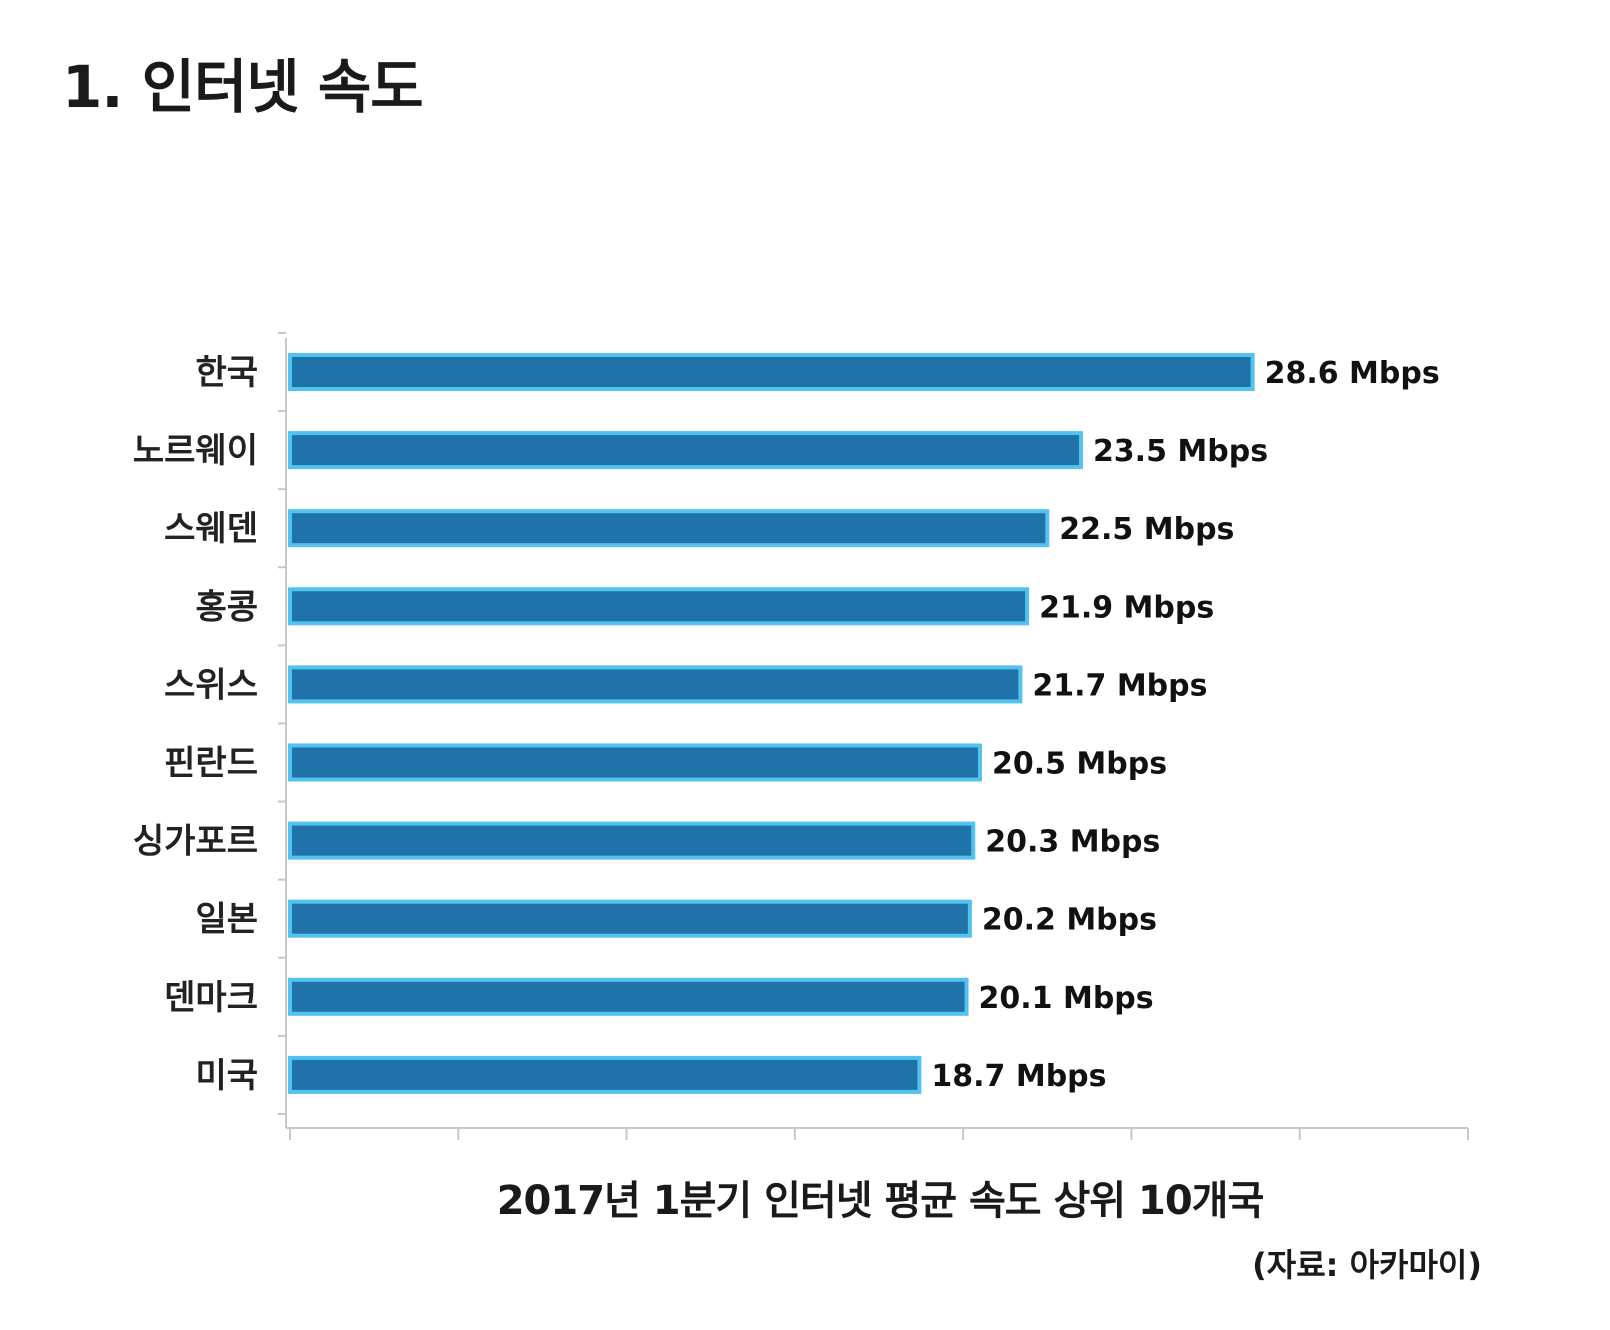  What do you see at coordinates (1018, 1076) in the screenshot?
I see `value-label: 18.7 Mbps` at bounding box center [1018, 1076].